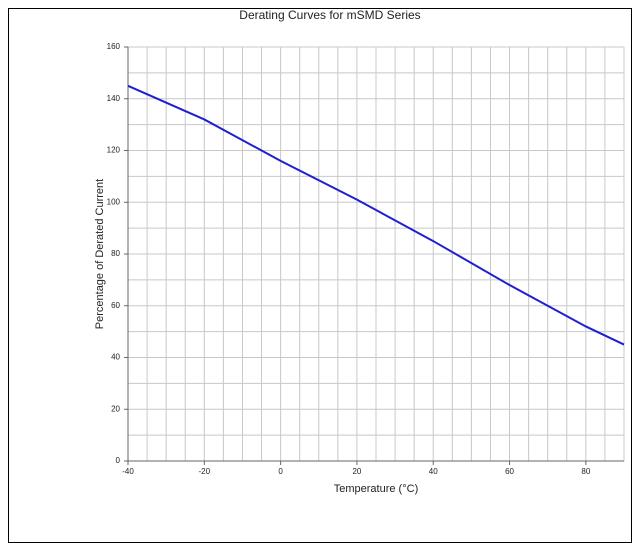 This screenshot has height=543, width=636. Describe the element at coordinates (114, 98) in the screenshot. I see `y-tick-label: 140` at that location.